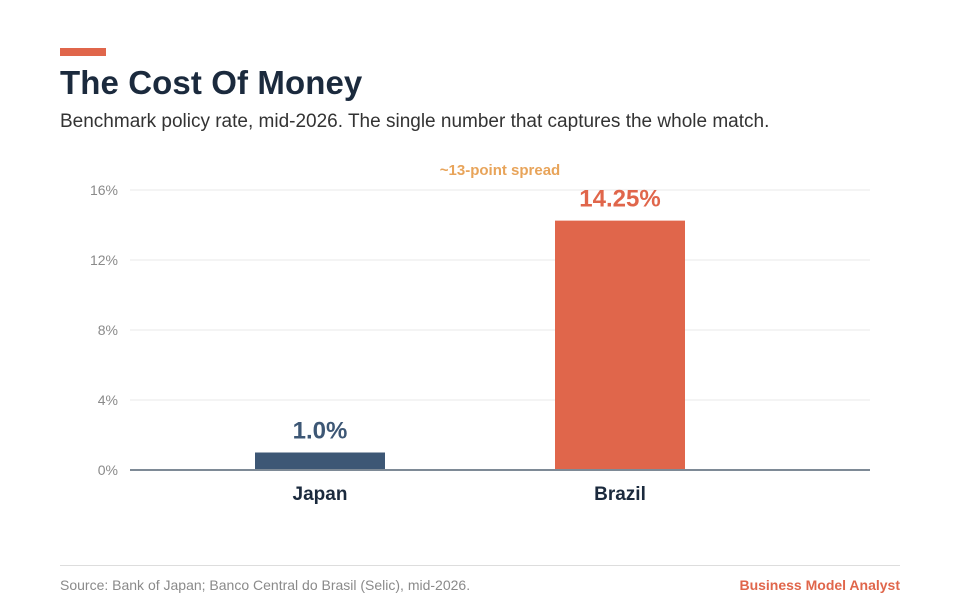 Image resolution: width=960 pixels, height=600 pixels. I want to click on spread-annotation: ~13-point spread, so click(500, 170).